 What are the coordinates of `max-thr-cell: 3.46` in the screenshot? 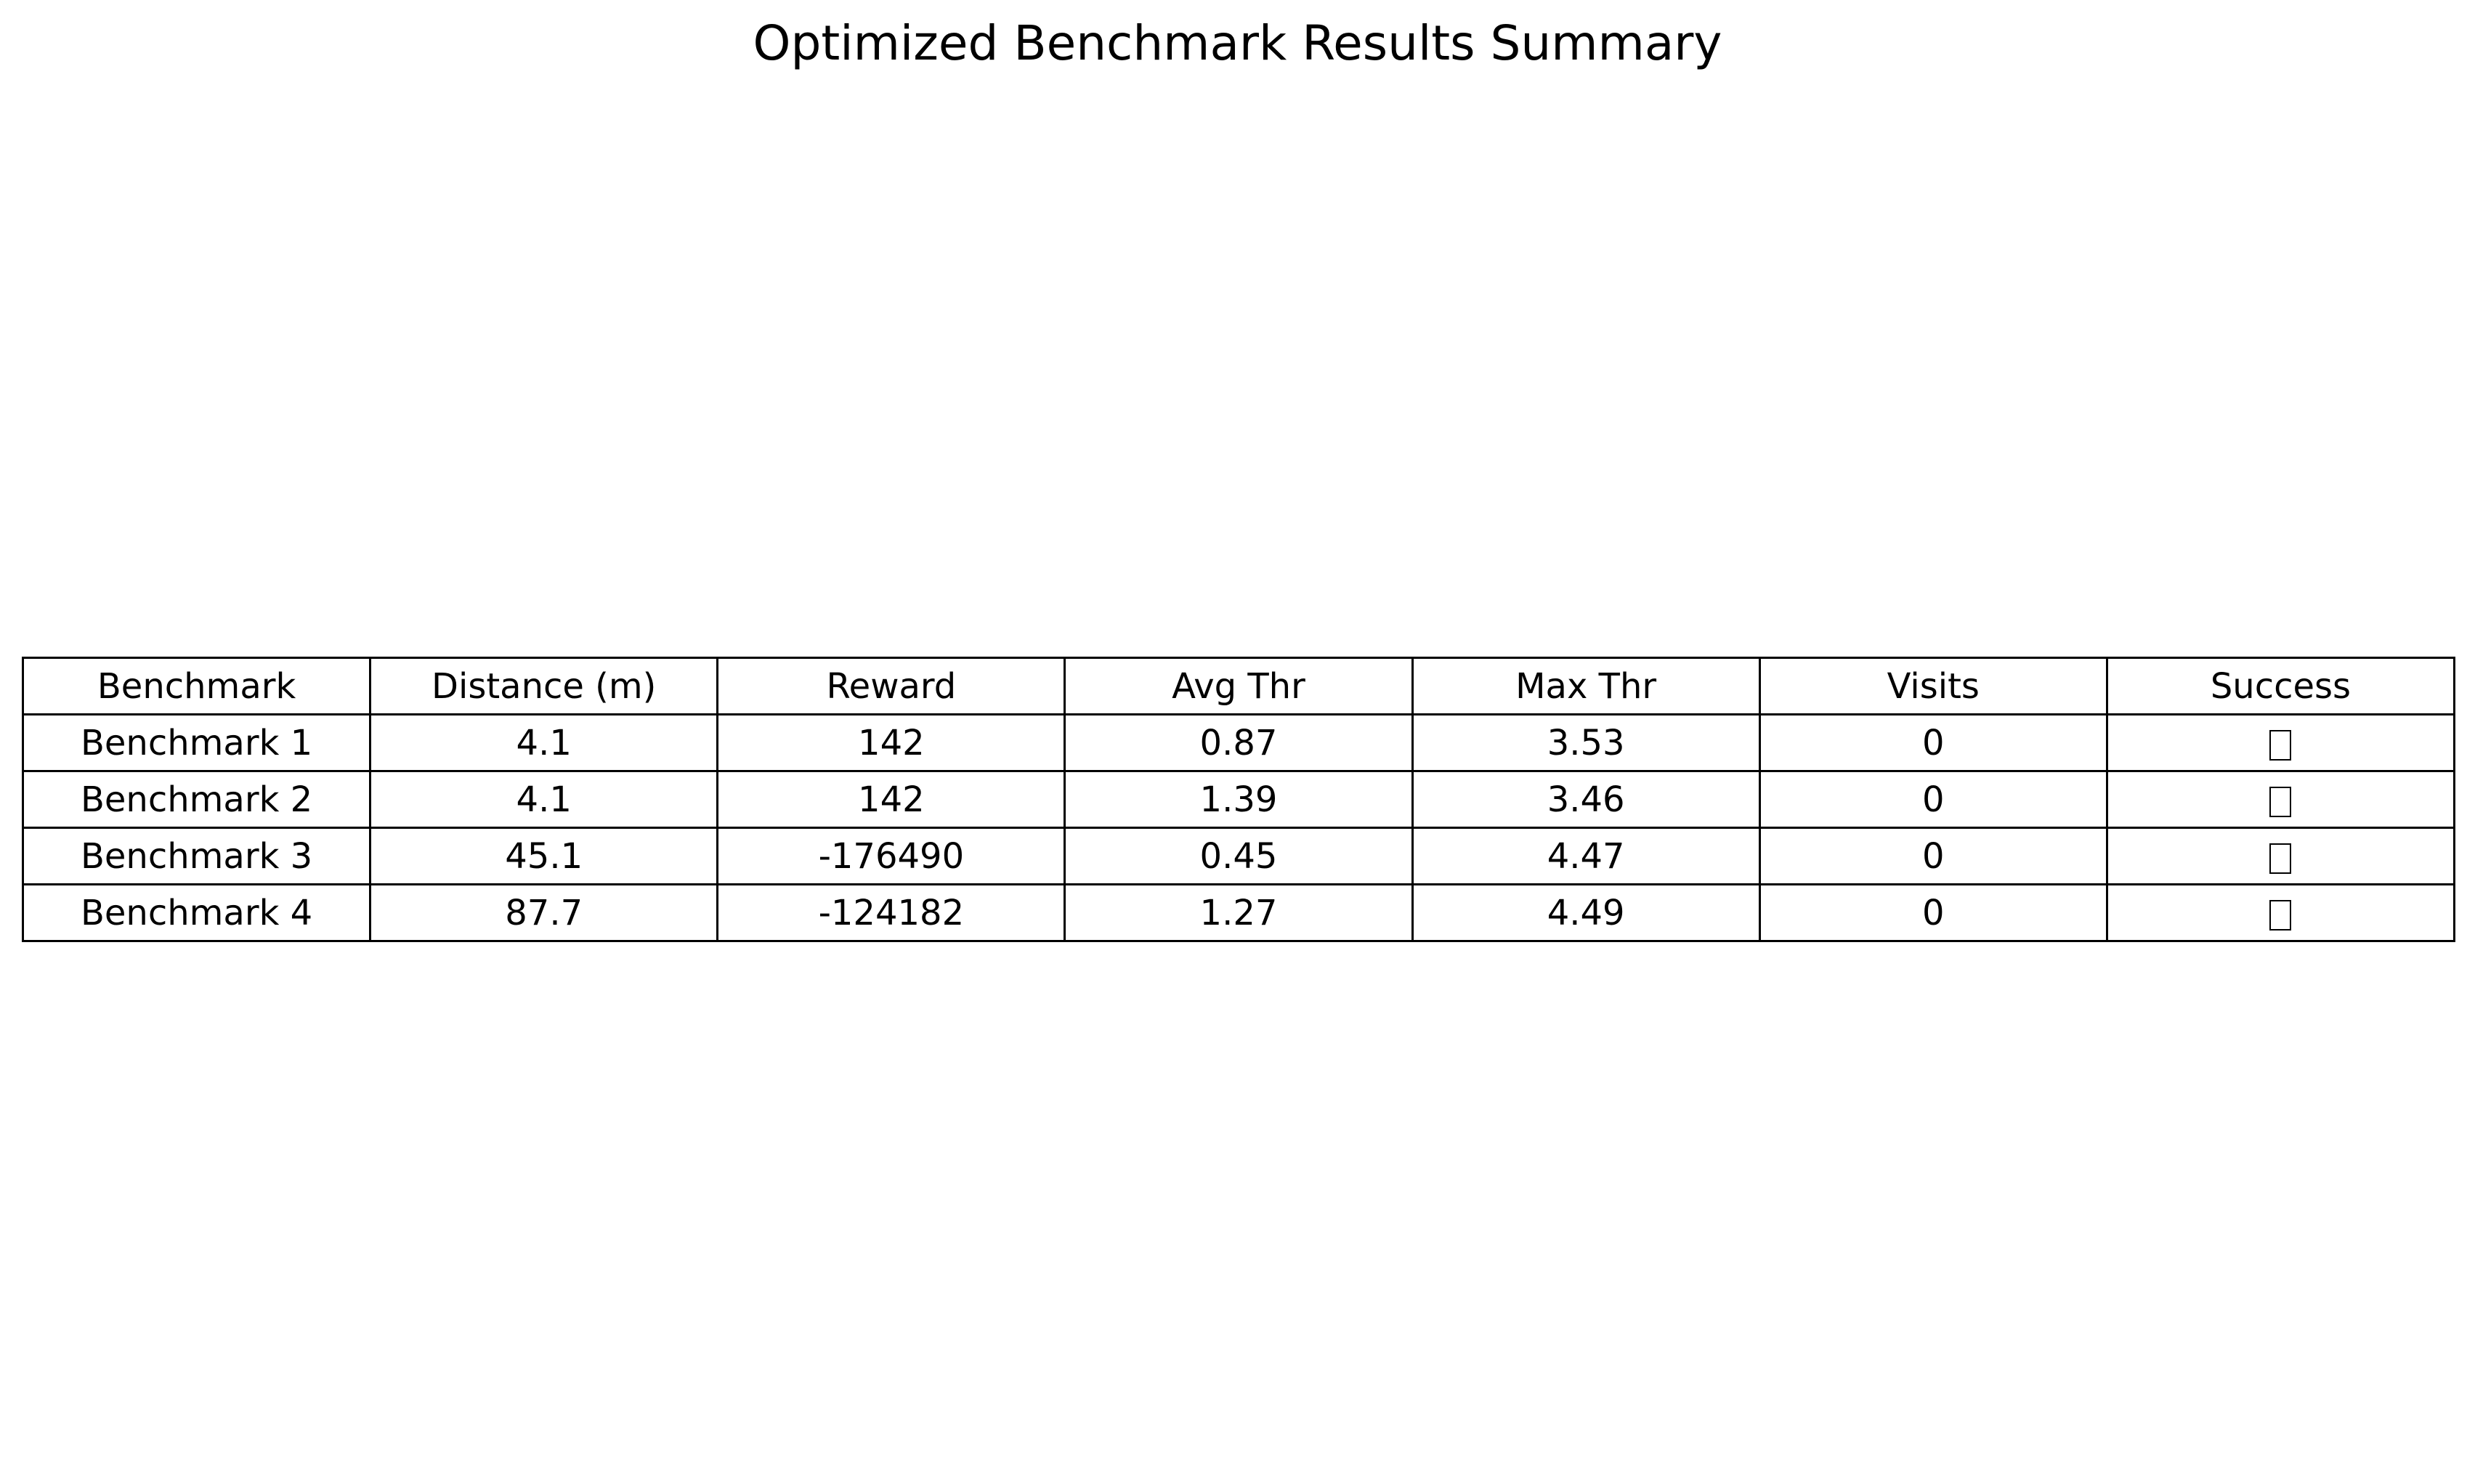 It's located at (1586, 800).